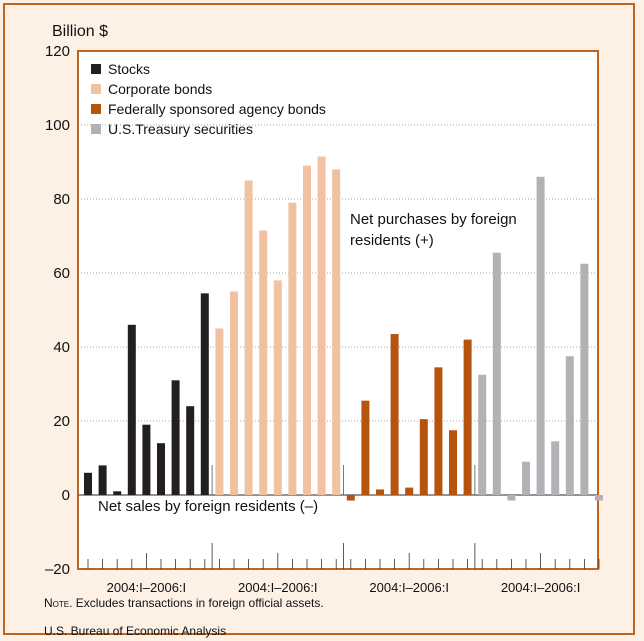 This screenshot has width=644, height=641. What do you see at coordinates (135, 631) in the screenshot?
I see `chart-source: U.S. Bureau of Economic Analysis` at bounding box center [135, 631].